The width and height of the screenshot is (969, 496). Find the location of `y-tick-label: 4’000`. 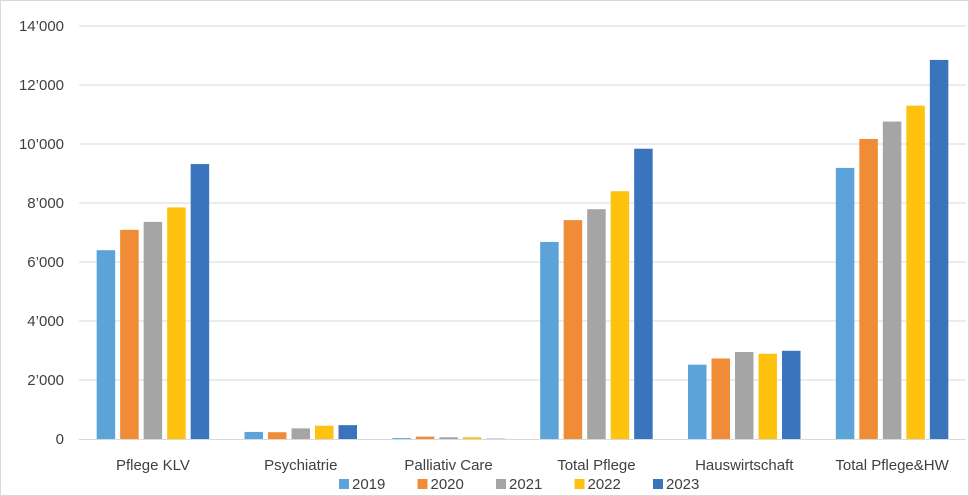

y-tick-label: 4’000 is located at coordinates (45, 321).